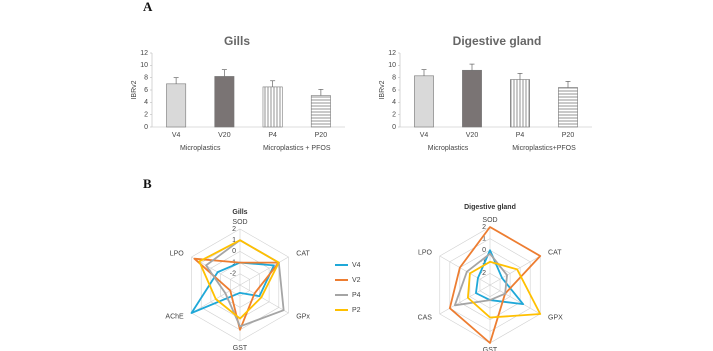 The height and width of the screenshot is (351, 713). Describe the element at coordinates (356, 295) in the screenshot. I see `legend-label: P4` at that location.